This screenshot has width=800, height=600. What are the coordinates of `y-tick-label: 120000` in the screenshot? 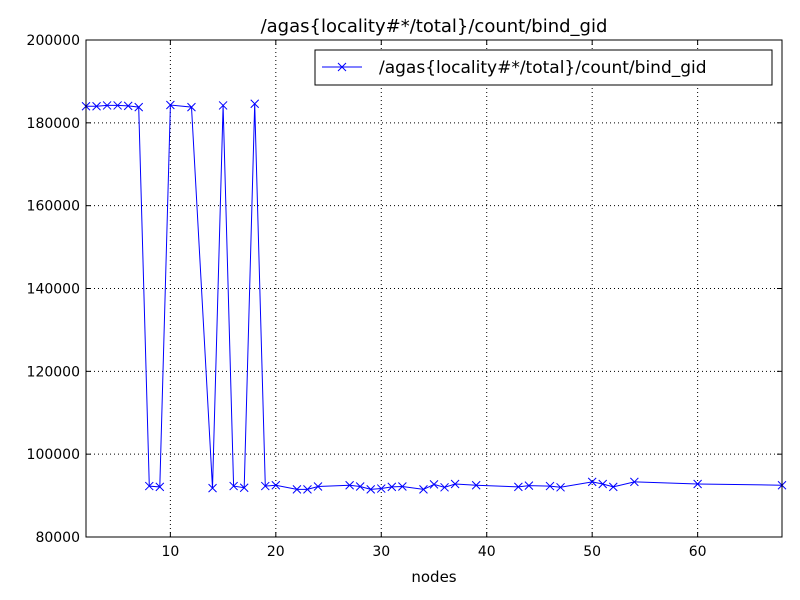 It's located at (53, 372).